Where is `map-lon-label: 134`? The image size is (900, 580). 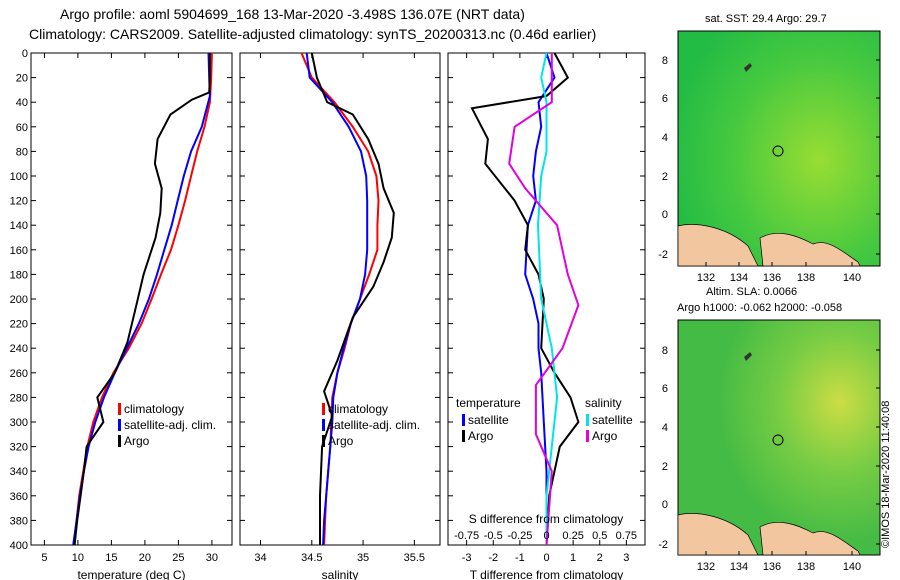 map-lon-label: 134 is located at coordinates (739, 567).